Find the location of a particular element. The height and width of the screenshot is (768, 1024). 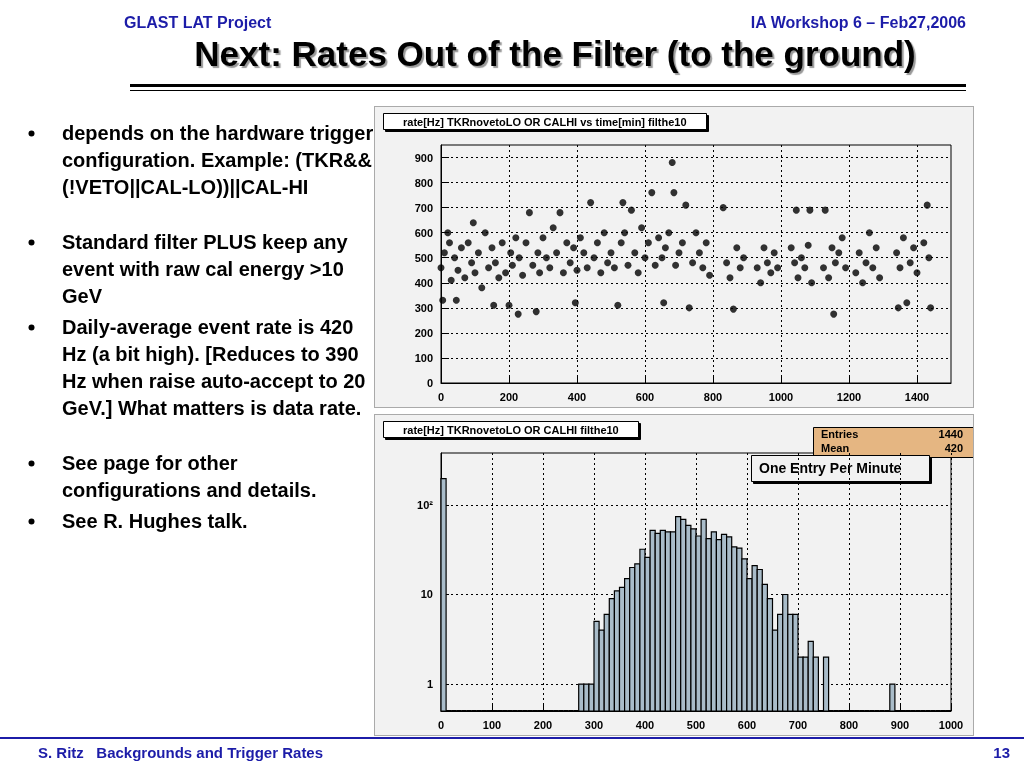

x-tick-label: 300 is located at coordinates (594, 724).